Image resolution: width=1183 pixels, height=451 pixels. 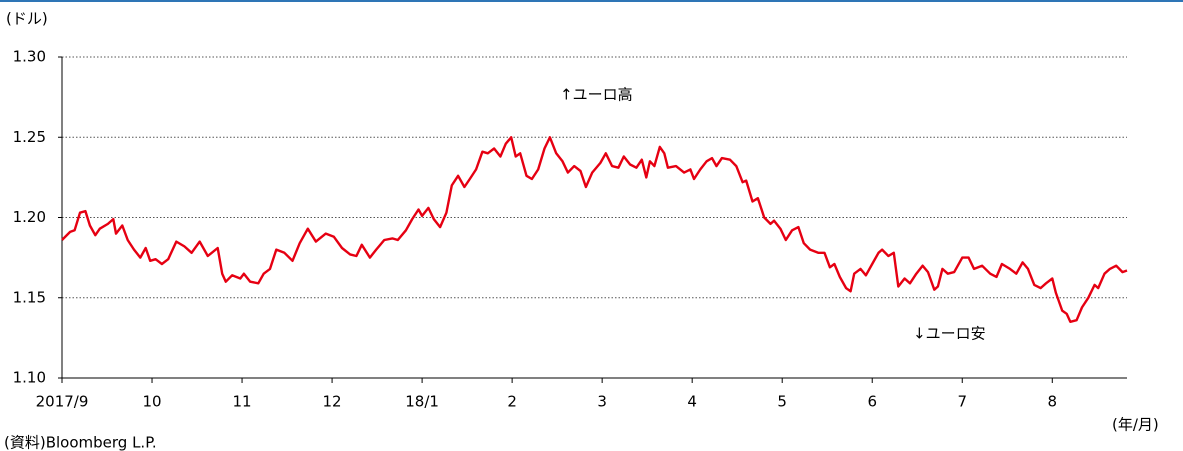 What do you see at coordinates (596, 95) in the screenshot?
I see `annotation: ↑ユーロ高` at bounding box center [596, 95].